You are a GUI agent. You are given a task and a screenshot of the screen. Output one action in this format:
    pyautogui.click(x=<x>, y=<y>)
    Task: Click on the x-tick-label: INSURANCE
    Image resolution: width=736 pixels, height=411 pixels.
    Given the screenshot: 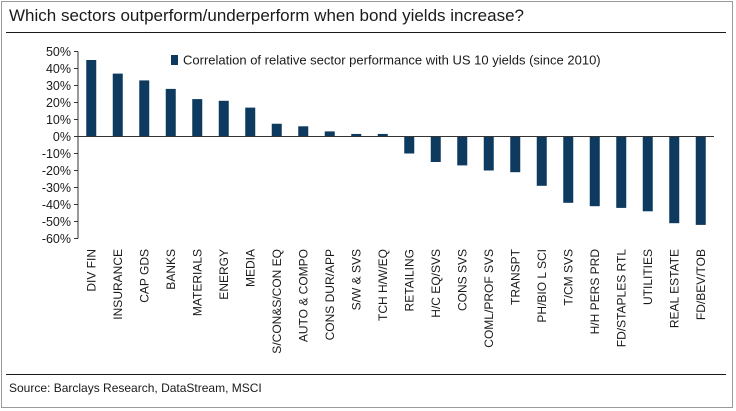 What is the action you would take?
    pyautogui.click(x=118, y=284)
    